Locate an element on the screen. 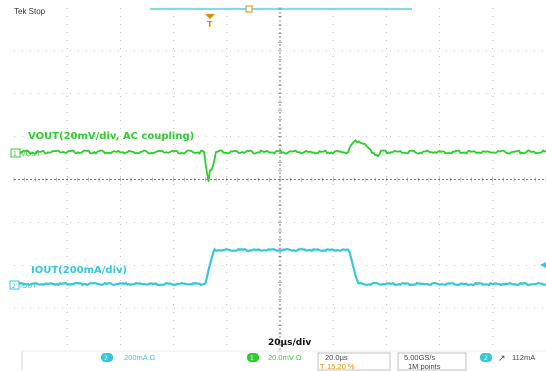 The image size is (546, 371). trigger-readout: 2 ↗ 112mA is located at coordinates (507, 358).